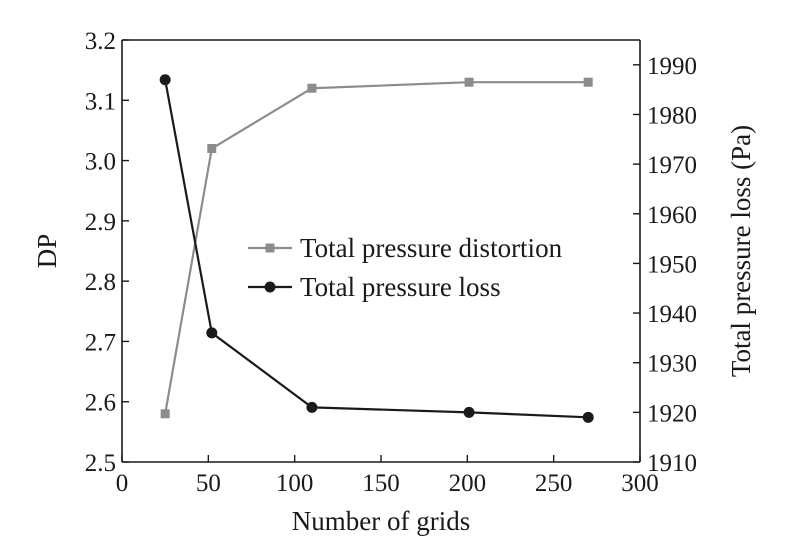 The height and width of the screenshot is (546, 808). I want to click on y-left-tick-label: 2.6, so click(100, 403).